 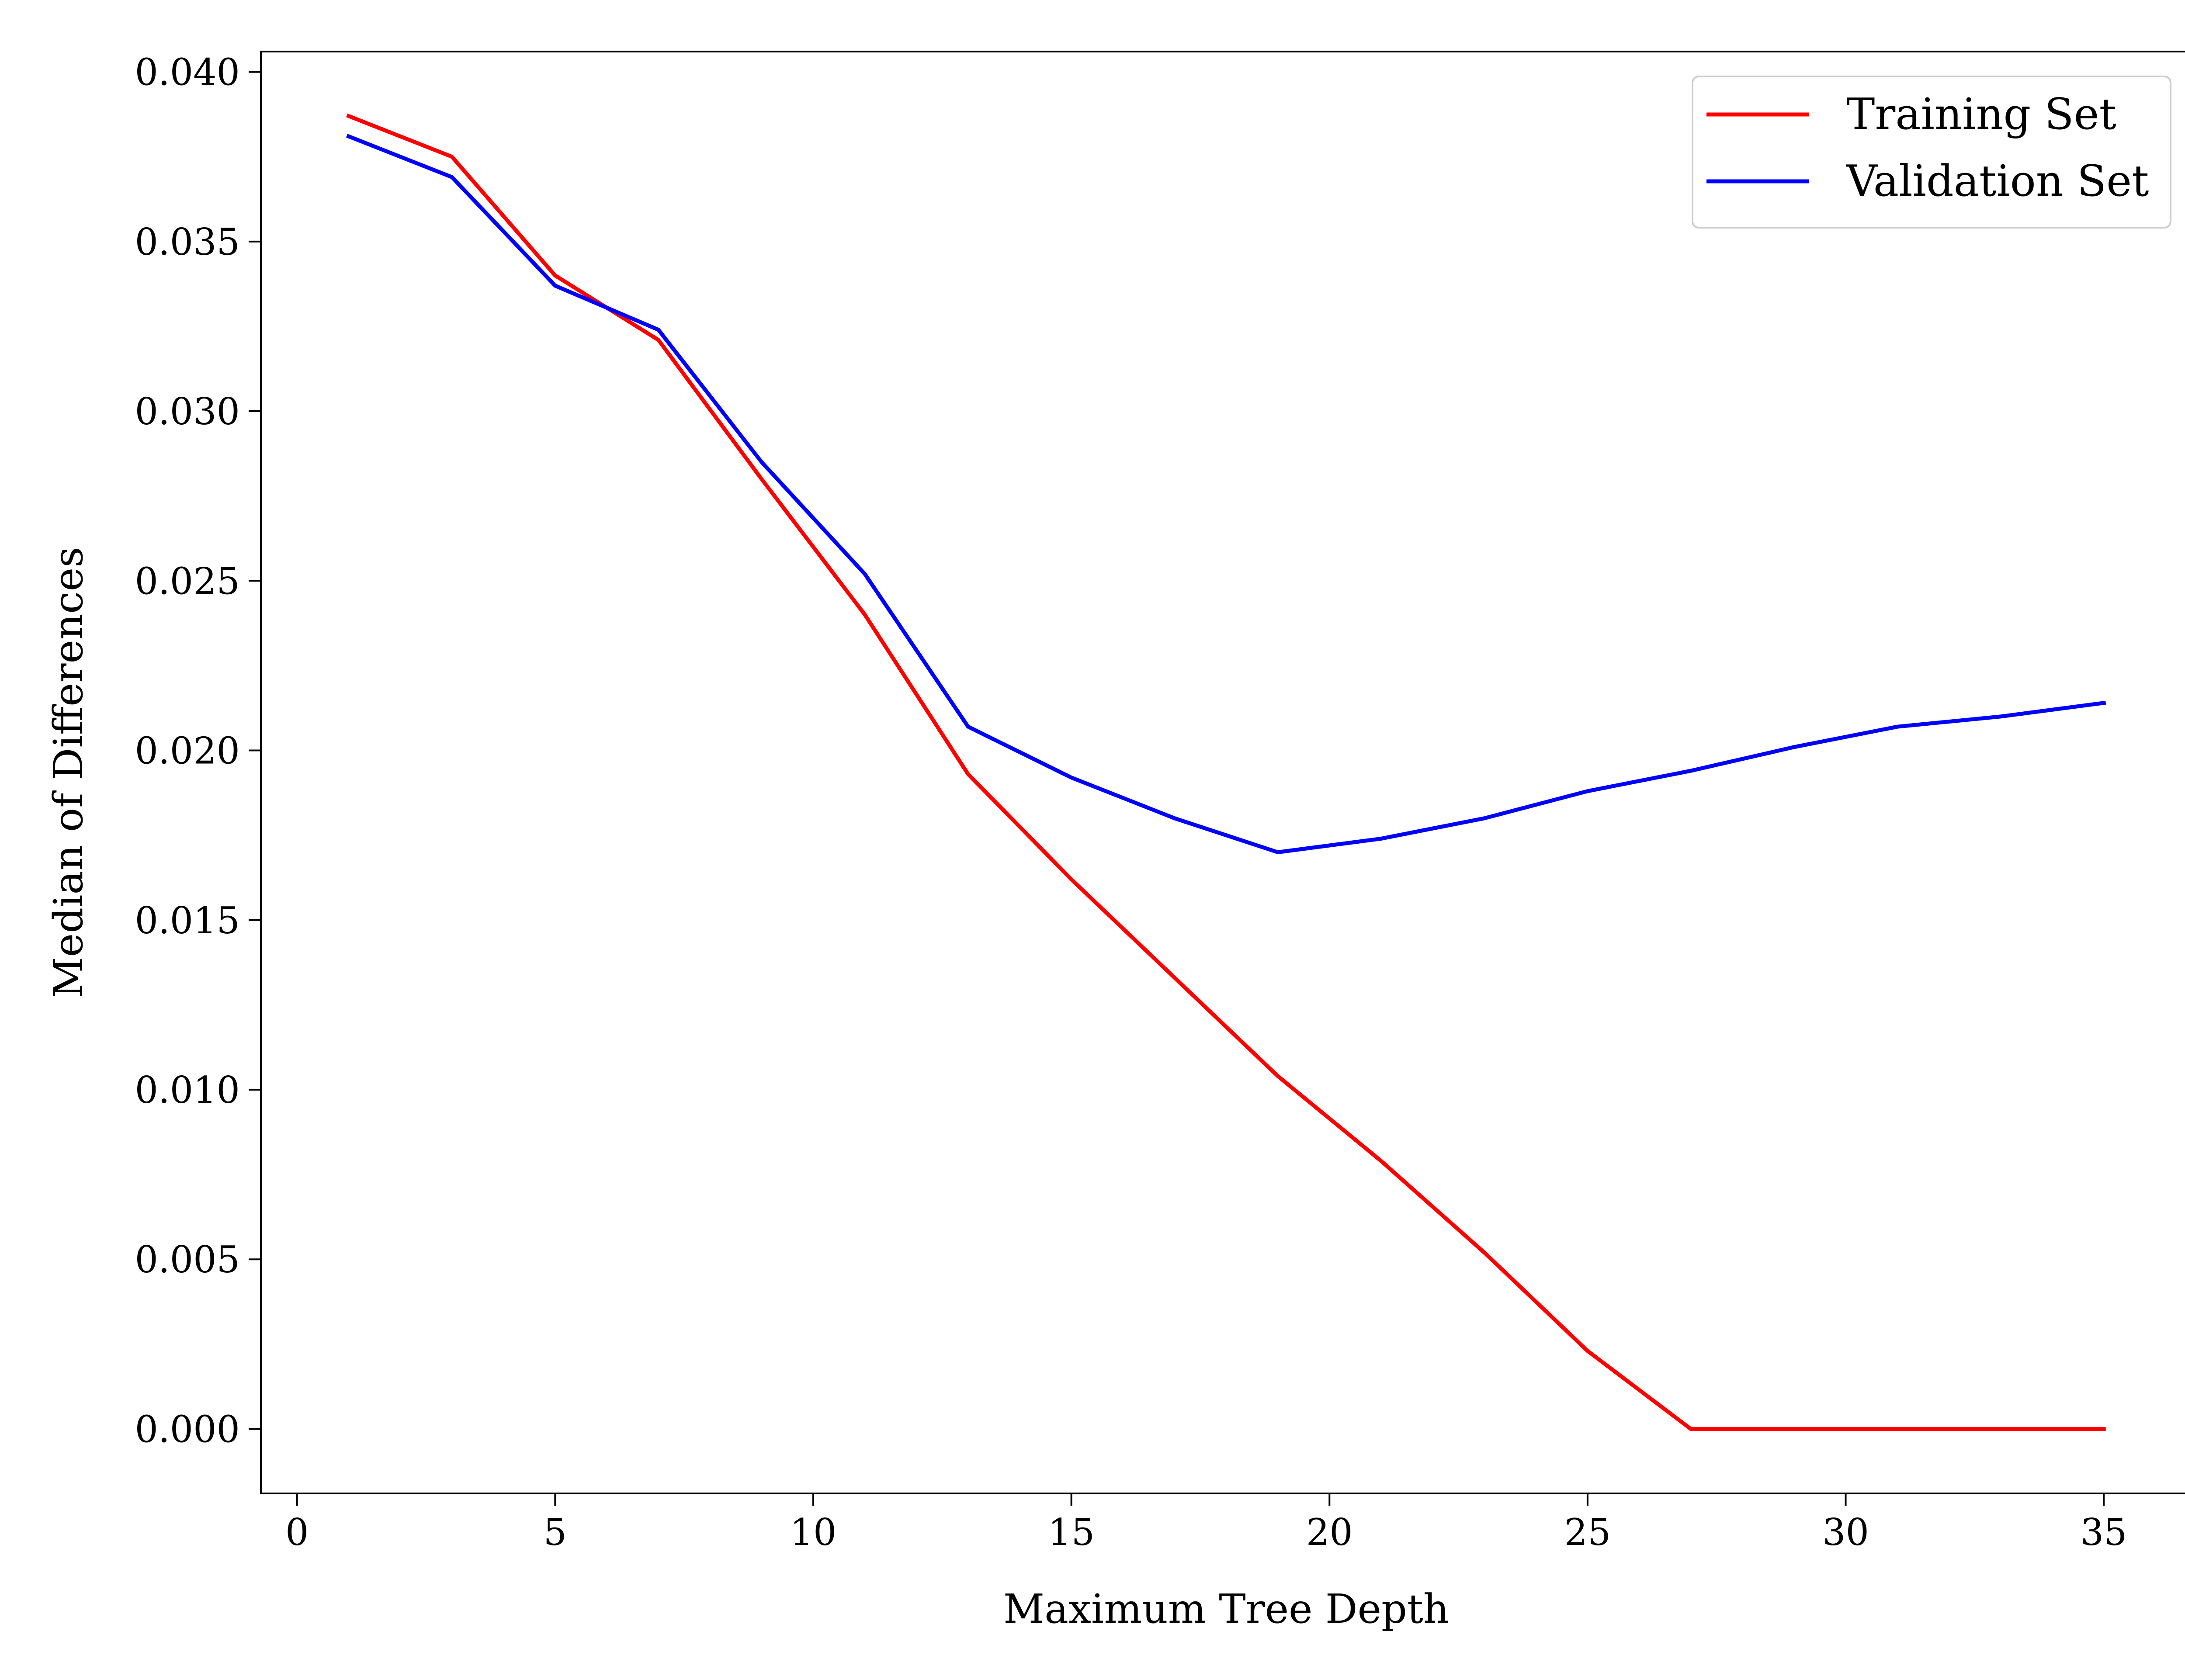 I want to click on x-tick-label: 10, so click(x=814, y=1533).